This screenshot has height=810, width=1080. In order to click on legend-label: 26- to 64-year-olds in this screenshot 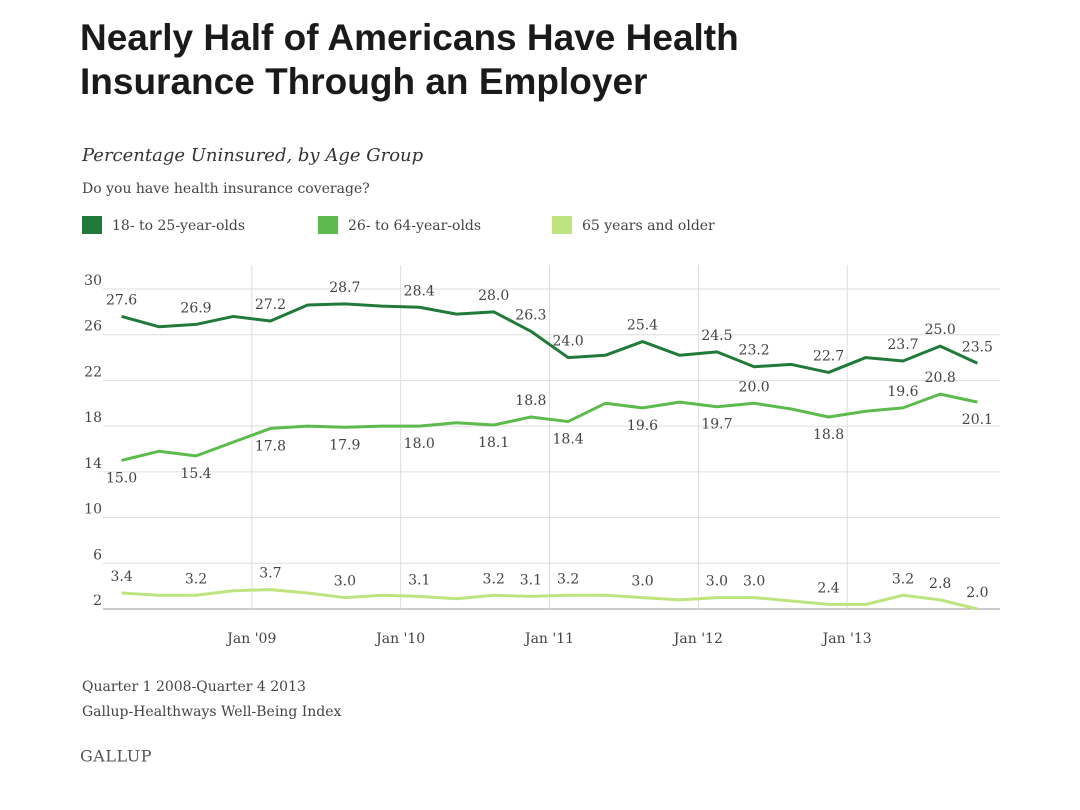, I will do `click(414, 226)`.